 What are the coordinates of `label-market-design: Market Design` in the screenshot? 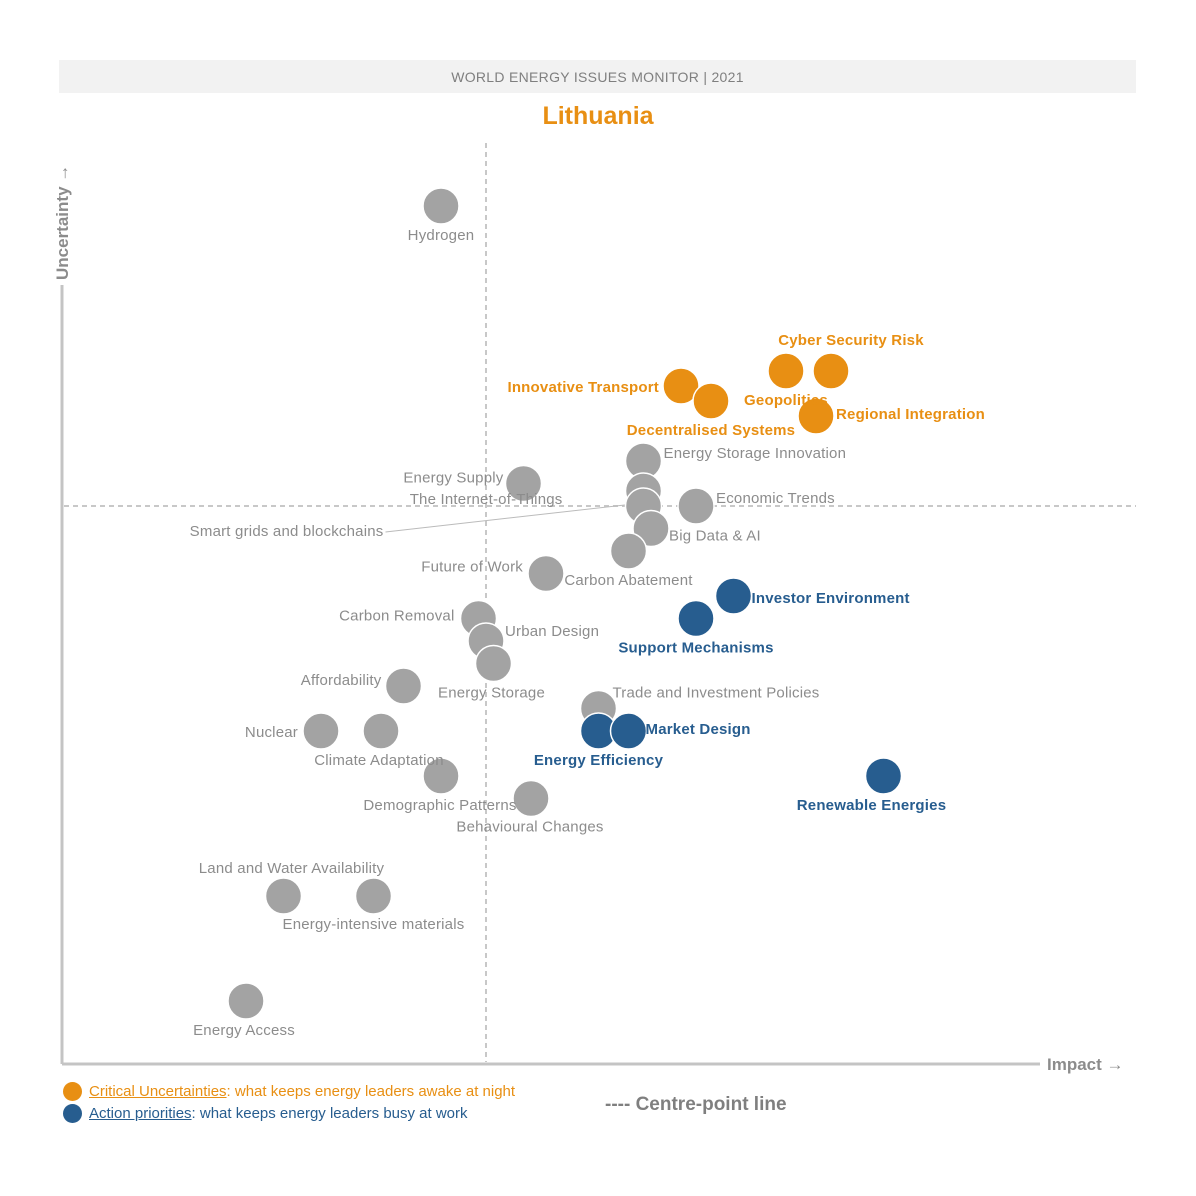 It's located at (698, 729).